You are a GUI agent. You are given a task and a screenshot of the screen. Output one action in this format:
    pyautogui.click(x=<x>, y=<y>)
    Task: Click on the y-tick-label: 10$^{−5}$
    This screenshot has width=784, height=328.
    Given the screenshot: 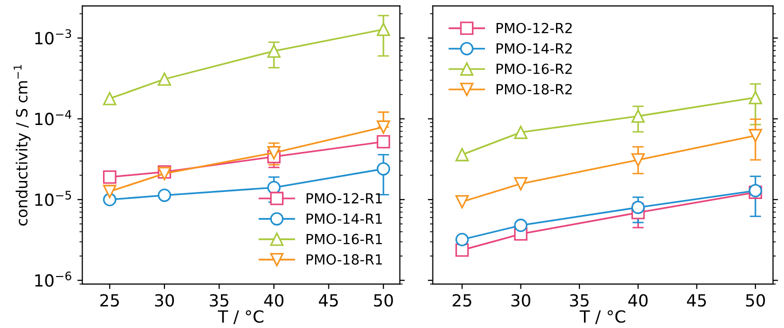 What is the action you would take?
    pyautogui.click(x=53, y=198)
    